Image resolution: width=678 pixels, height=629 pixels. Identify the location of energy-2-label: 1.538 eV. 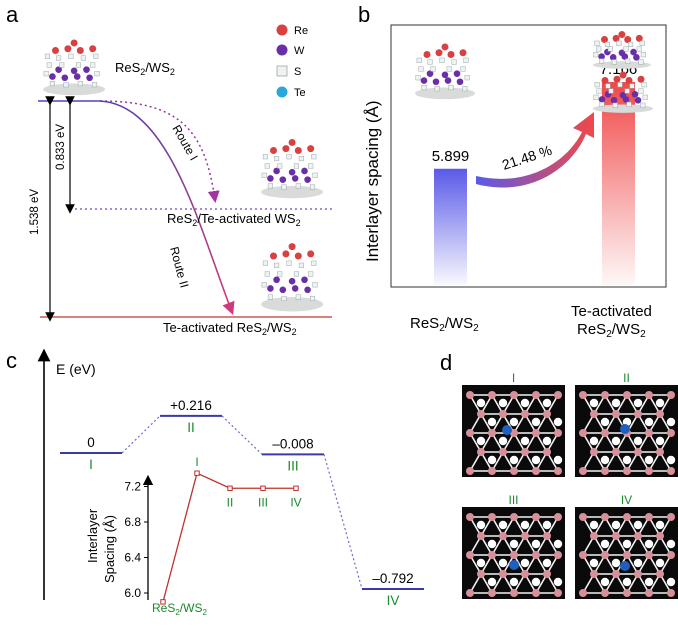
(35, 212).